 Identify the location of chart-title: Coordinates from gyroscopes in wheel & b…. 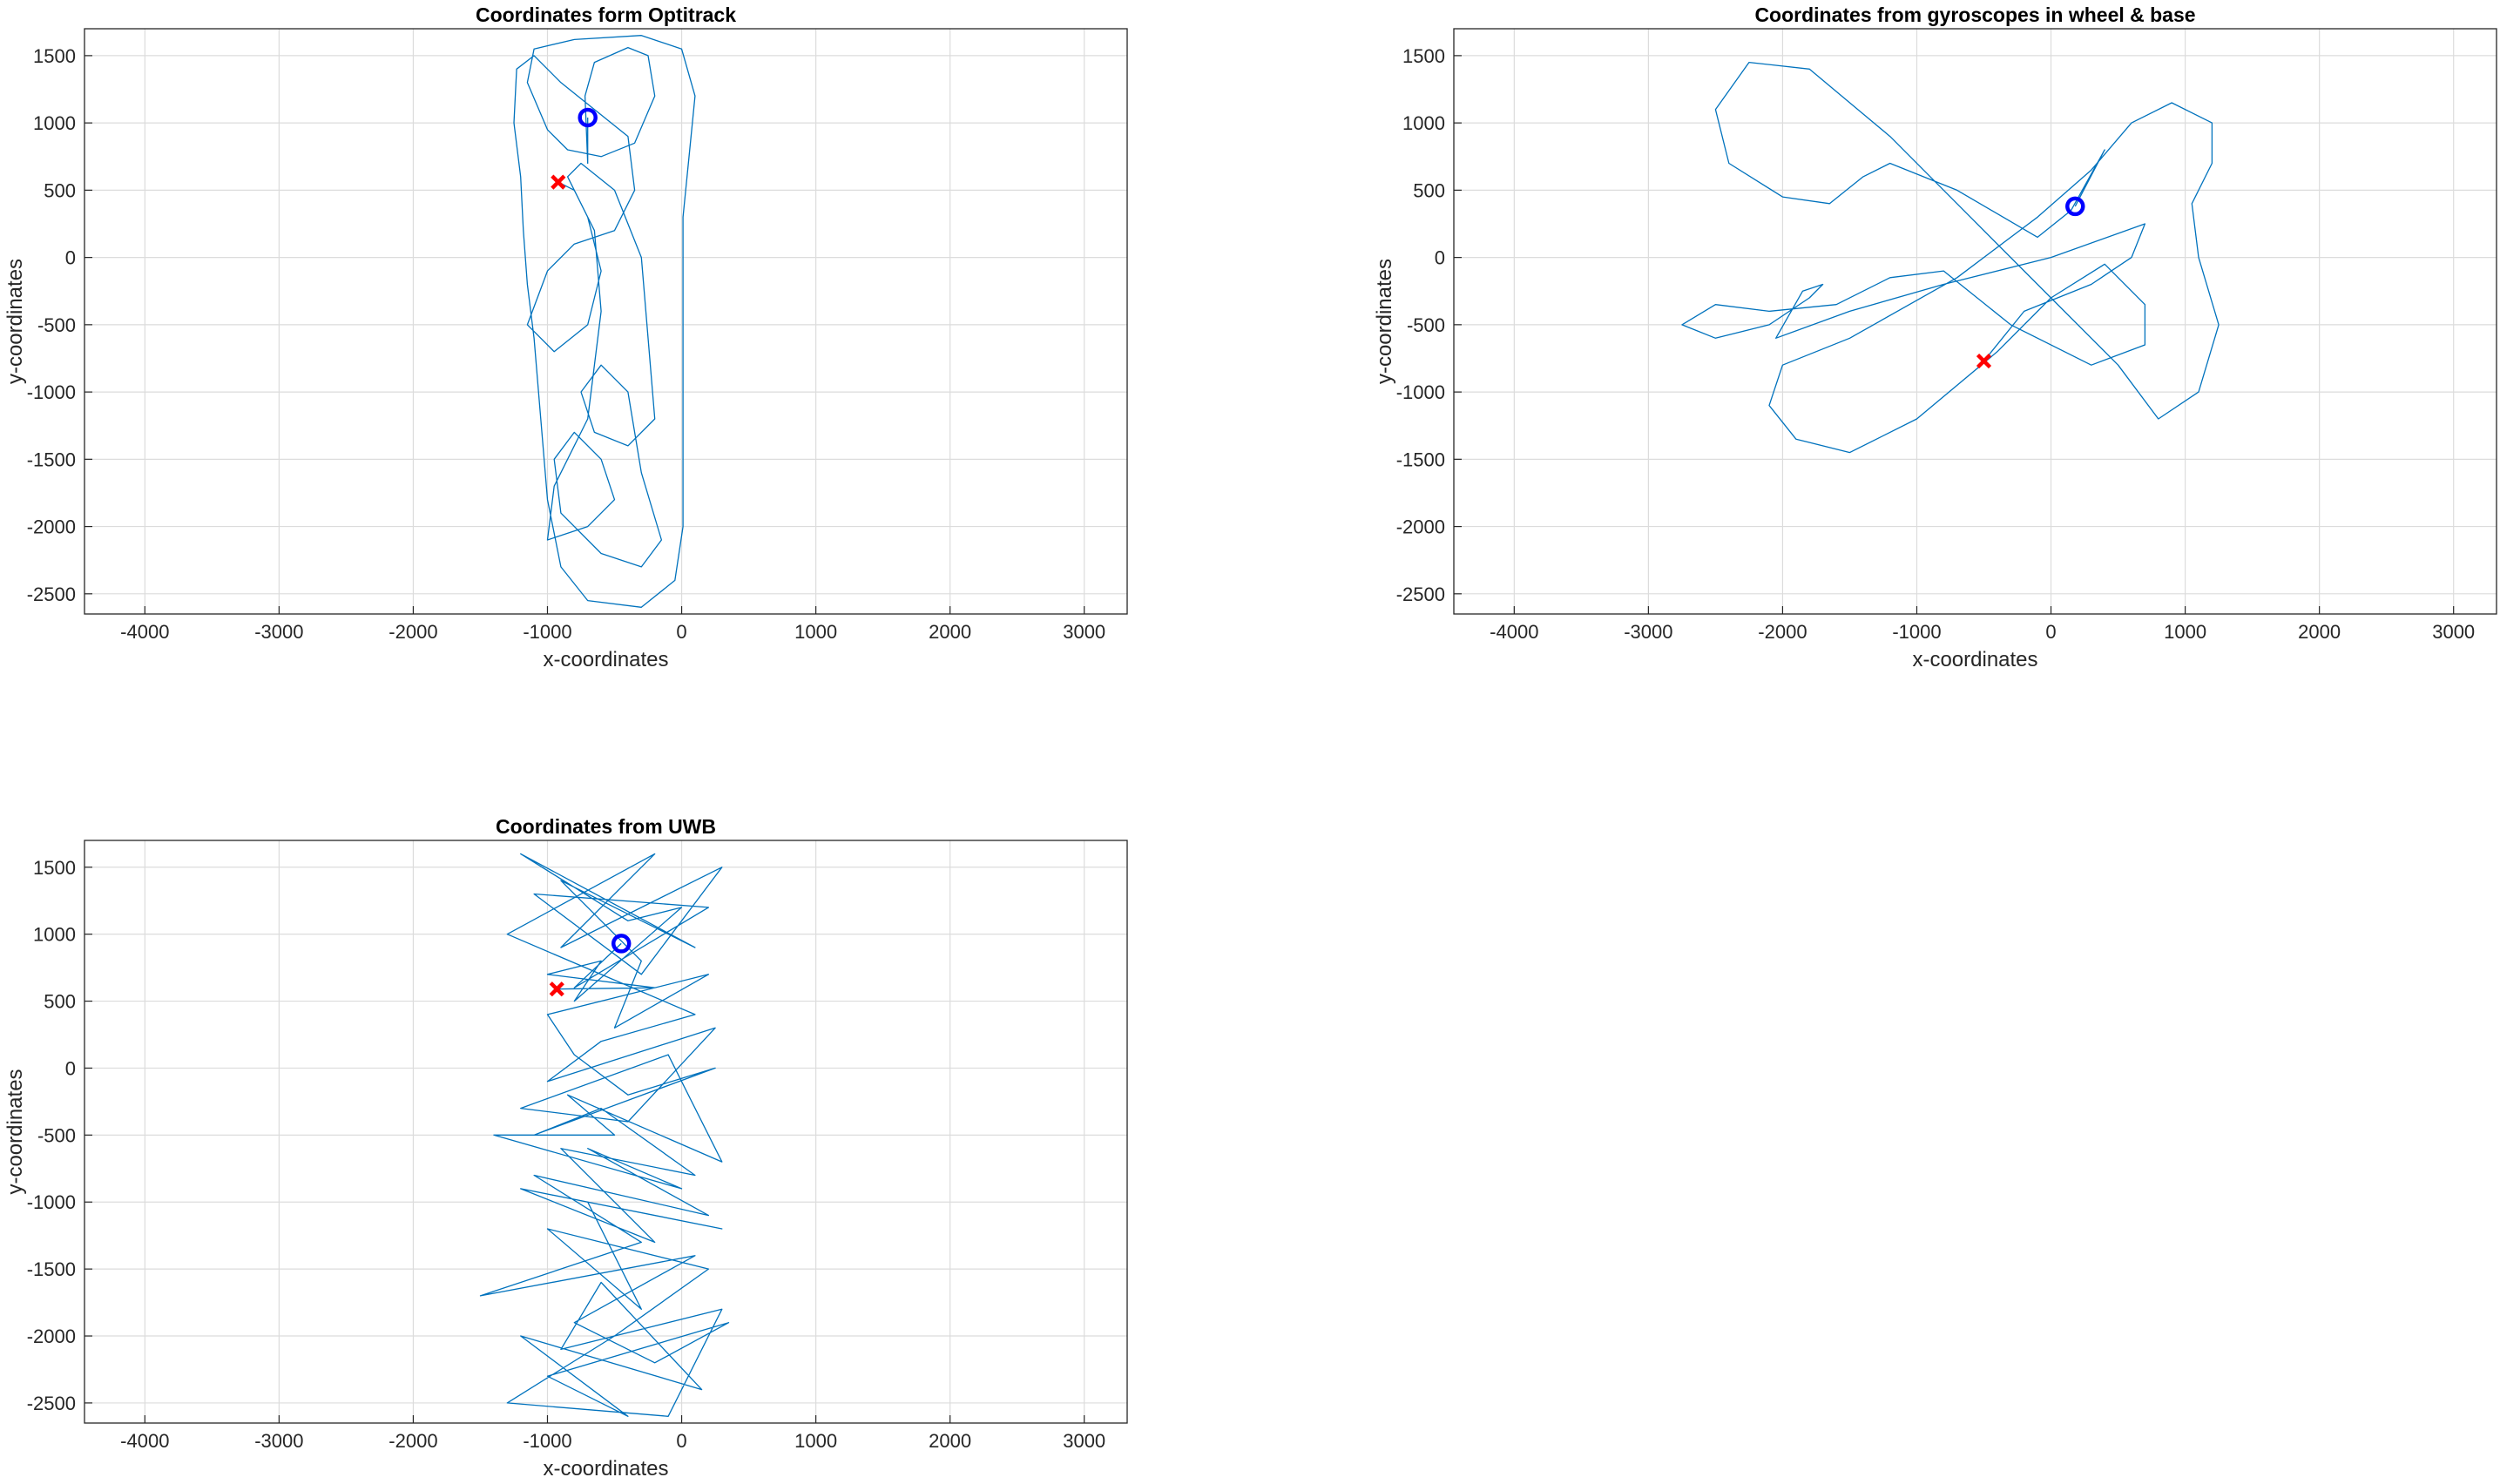
(1974, 15).